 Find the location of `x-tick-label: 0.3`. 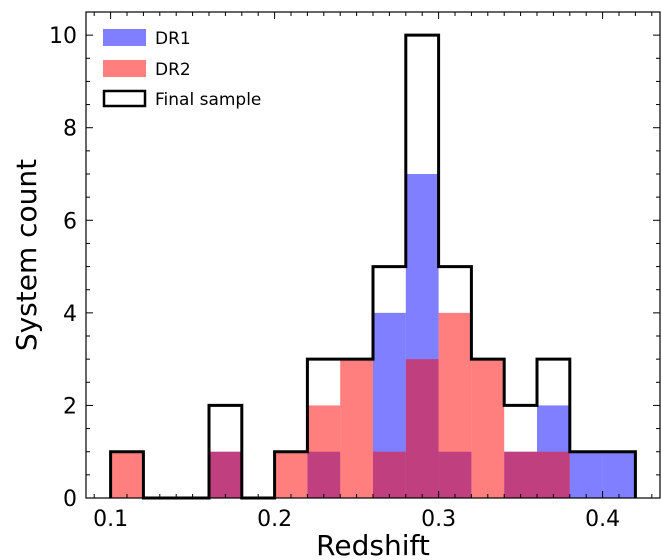

x-tick-label: 0.3 is located at coordinates (438, 519).